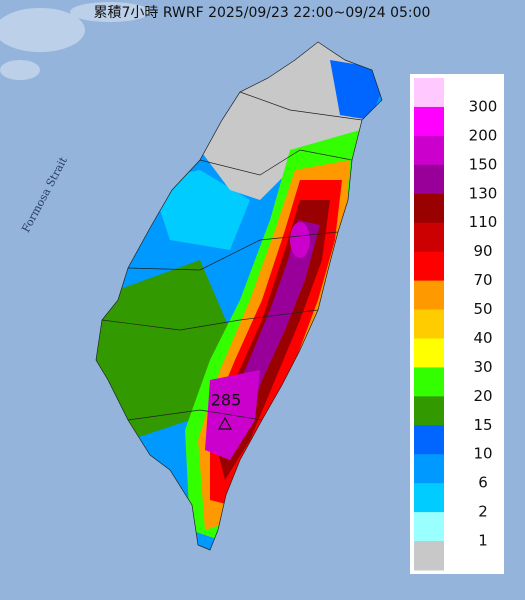  Describe the element at coordinates (483, 483) in the screenshot. I see `legend-label: 6` at that location.